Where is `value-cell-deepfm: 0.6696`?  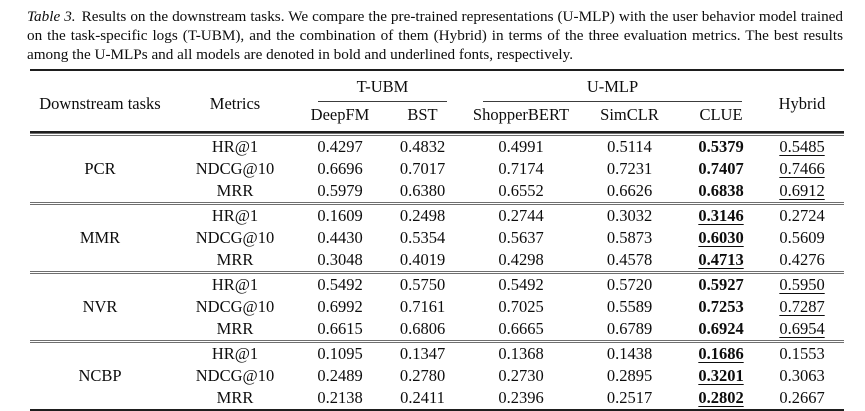 value-cell-deepfm: 0.6696 is located at coordinates (340, 168).